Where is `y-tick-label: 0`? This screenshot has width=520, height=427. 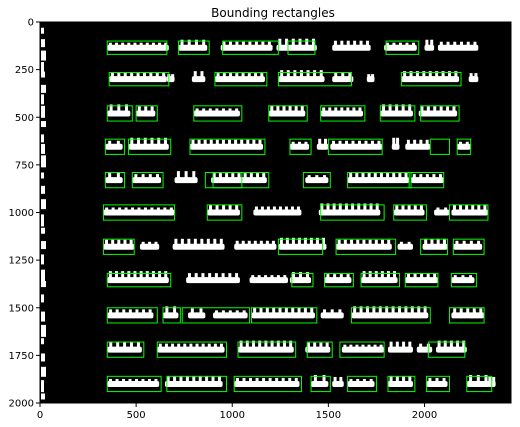 y-tick-label: 0 is located at coordinates (31, 23).